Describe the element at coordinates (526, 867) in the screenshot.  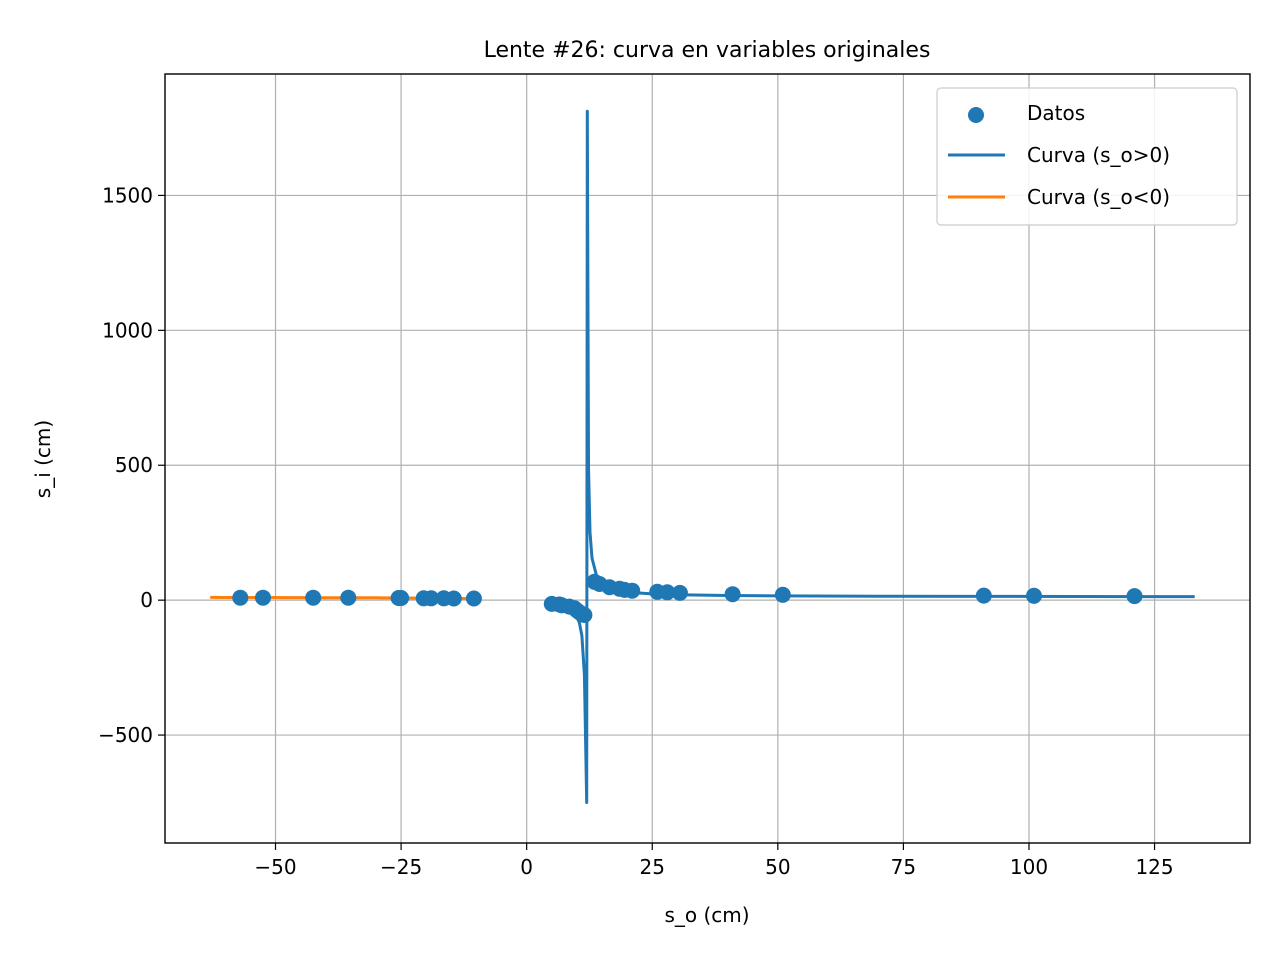
I see `x-tick-label: 0` at that location.